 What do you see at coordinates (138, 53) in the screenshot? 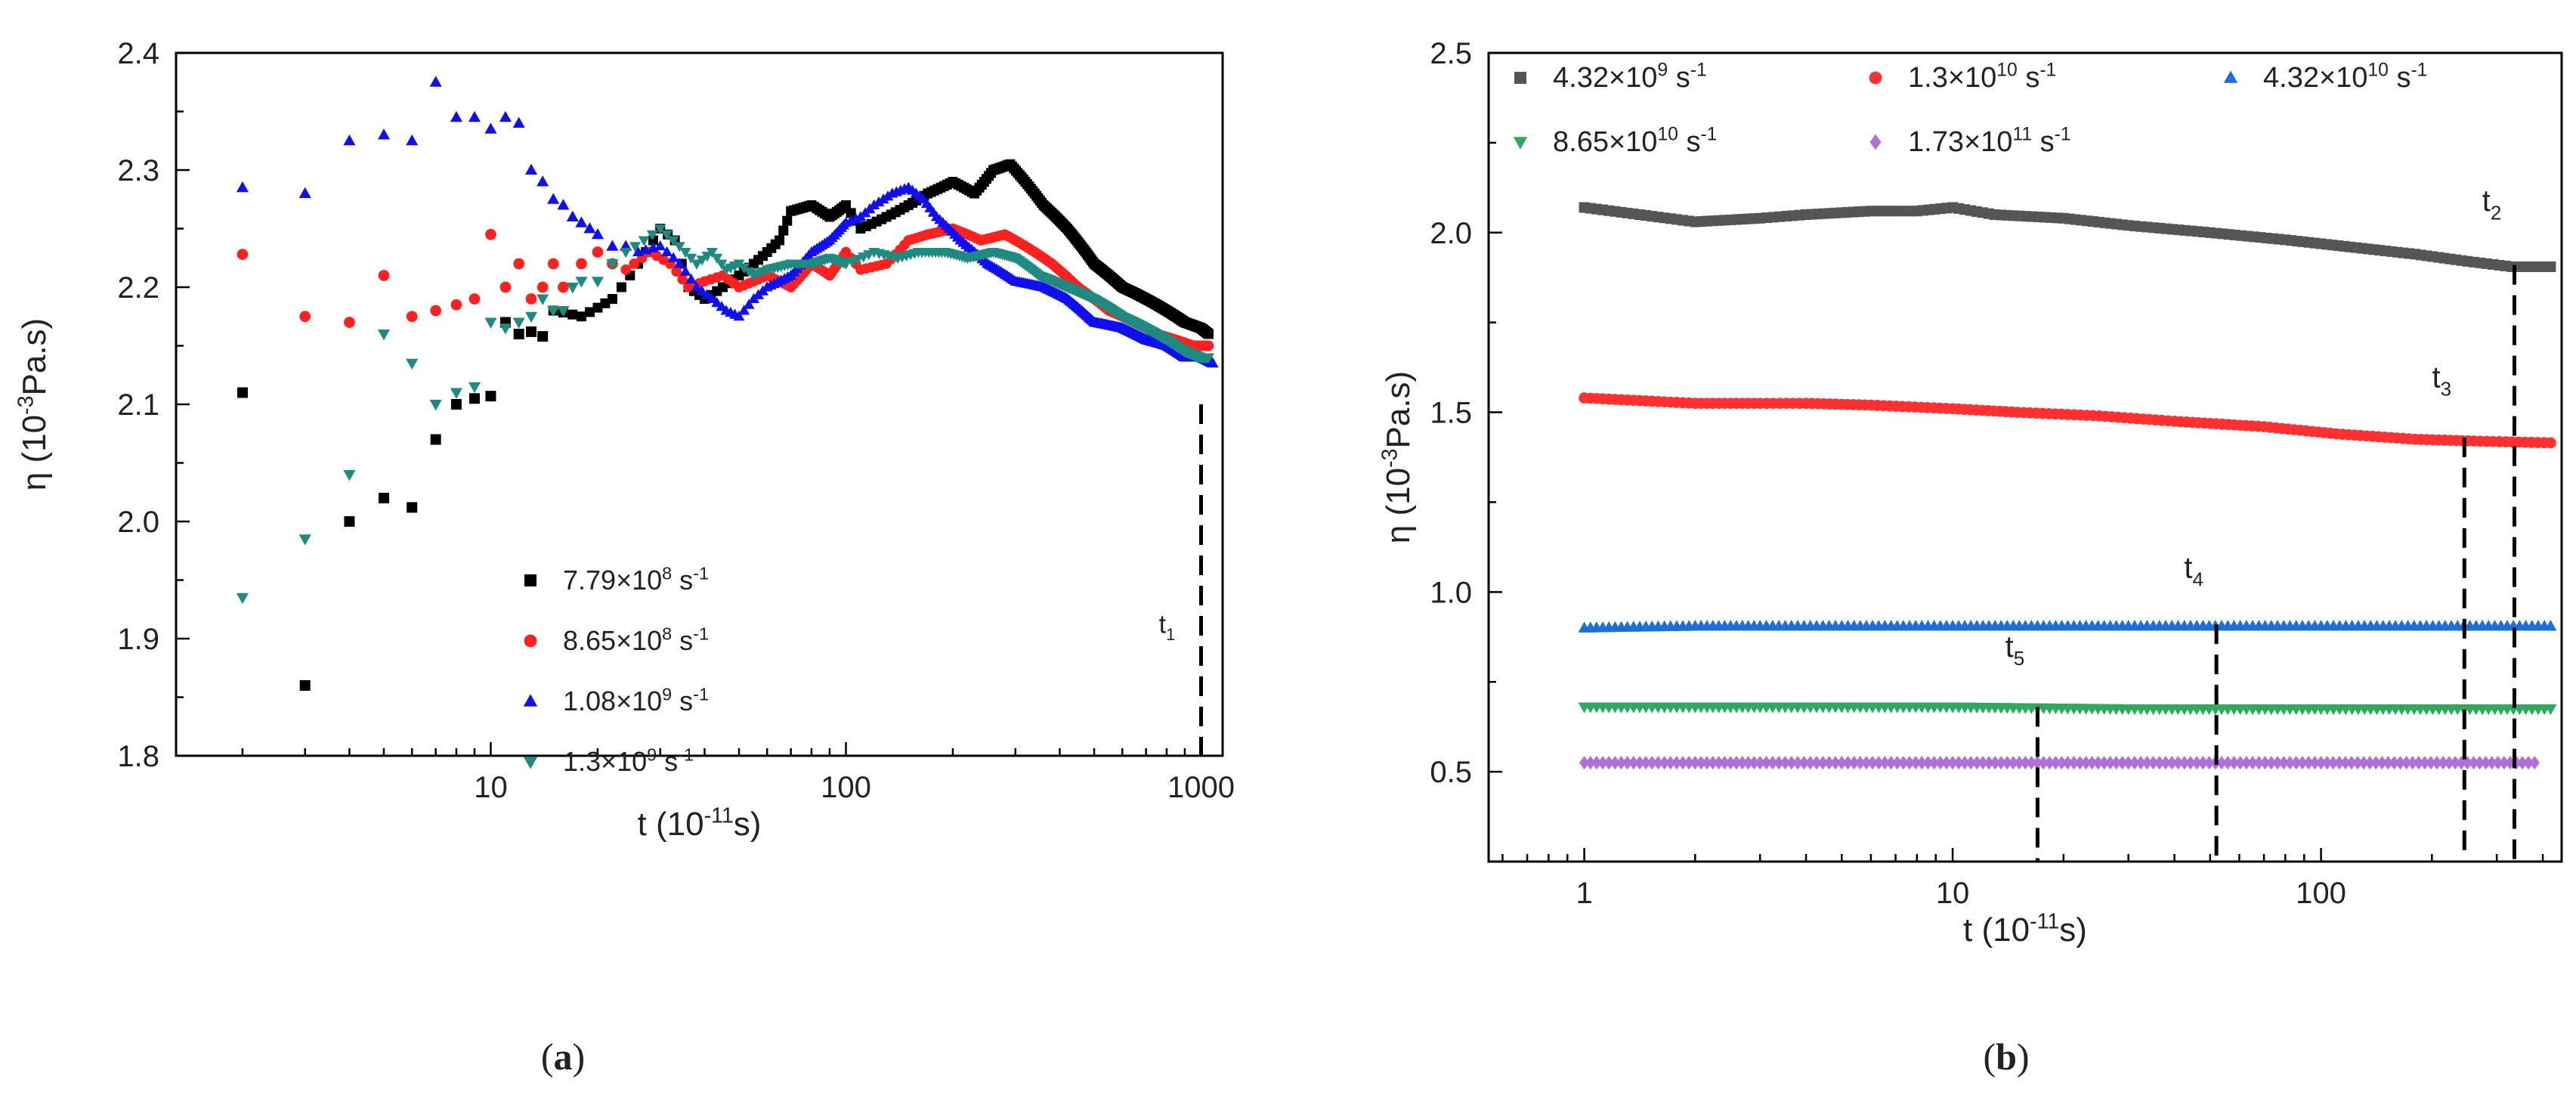
I see `y-tick-label: 2.4` at bounding box center [138, 53].